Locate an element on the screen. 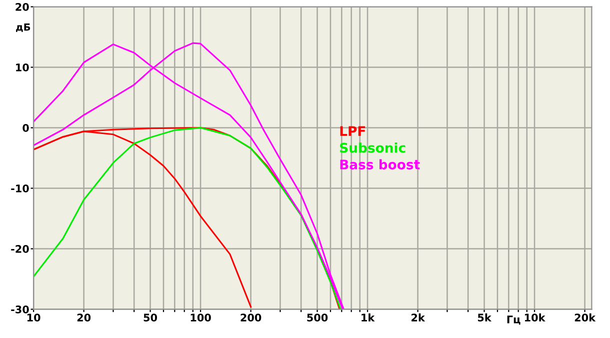 The image size is (610, 338). y-tick-label: 20 is located at coordinates (22, 6).